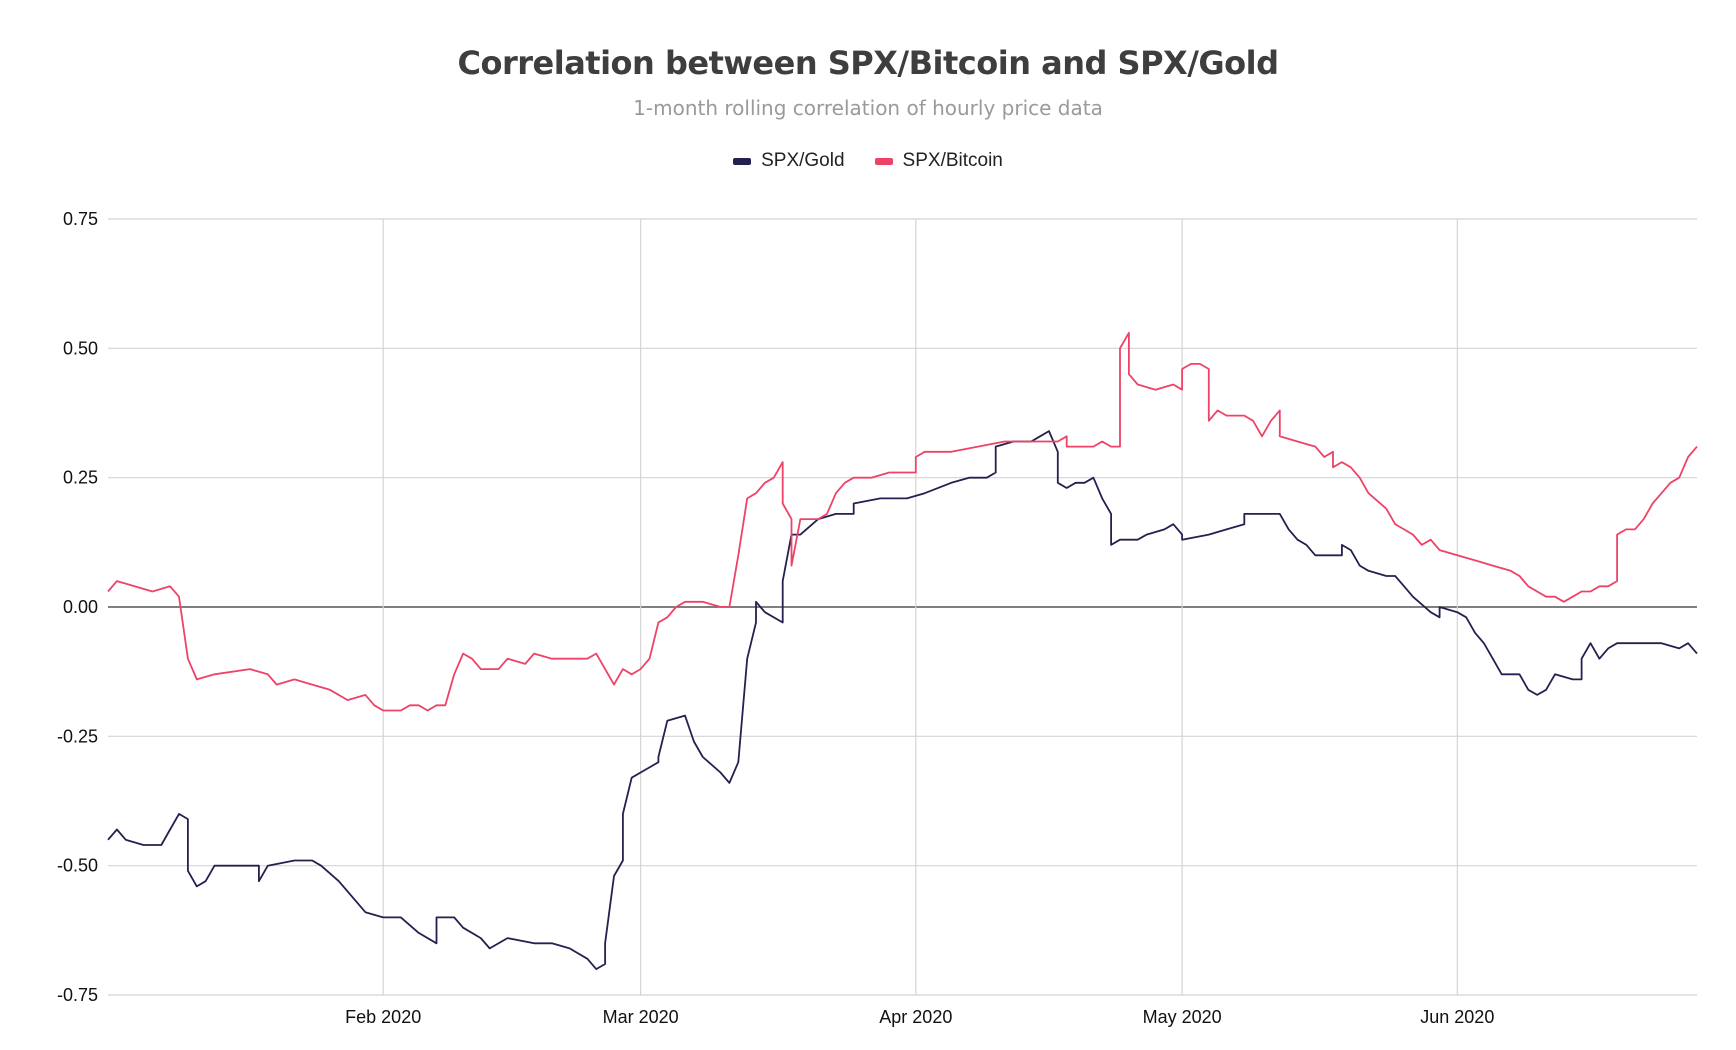 Image resolution: width=1736 pixels, height=1050 pixels. Describe the element at coordinates (742, 161) in the screenshot. I see `legend-swatch-spx-gold` at that location.